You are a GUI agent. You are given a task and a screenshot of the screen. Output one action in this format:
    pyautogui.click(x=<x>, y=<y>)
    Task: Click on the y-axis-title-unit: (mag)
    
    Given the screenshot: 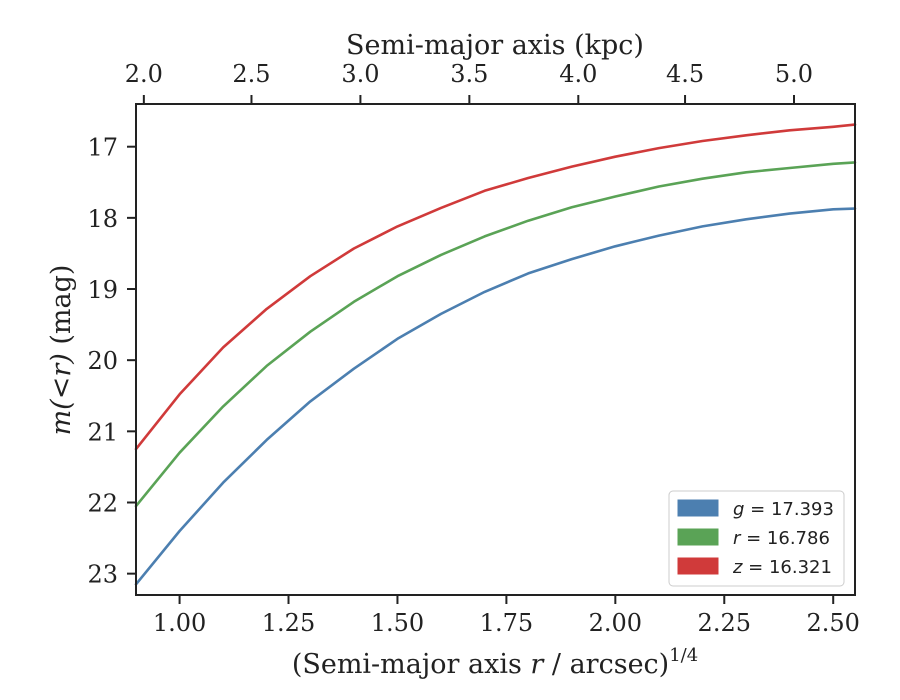 What is the action you would take?
    pyautogui.click(x=61, y=309)
    